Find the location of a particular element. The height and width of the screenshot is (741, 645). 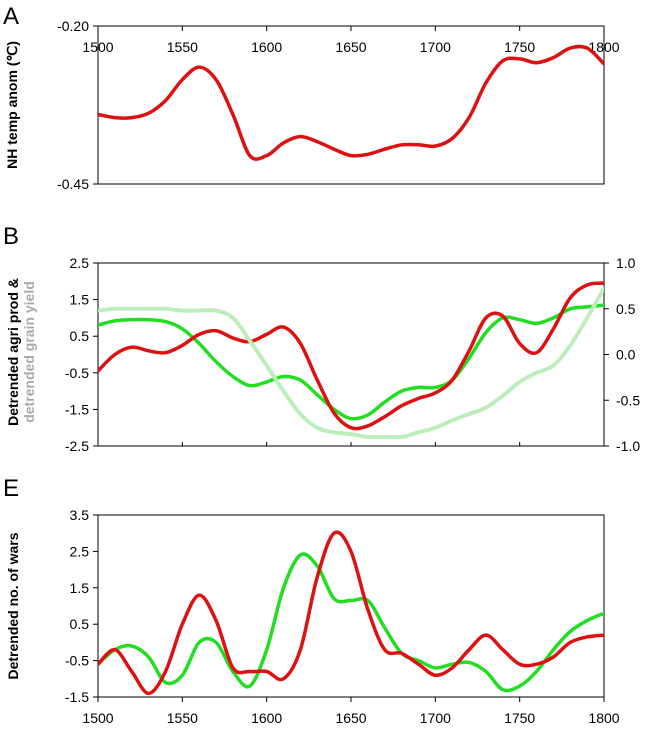

panel-label: B is located at coordinates (11, 236).